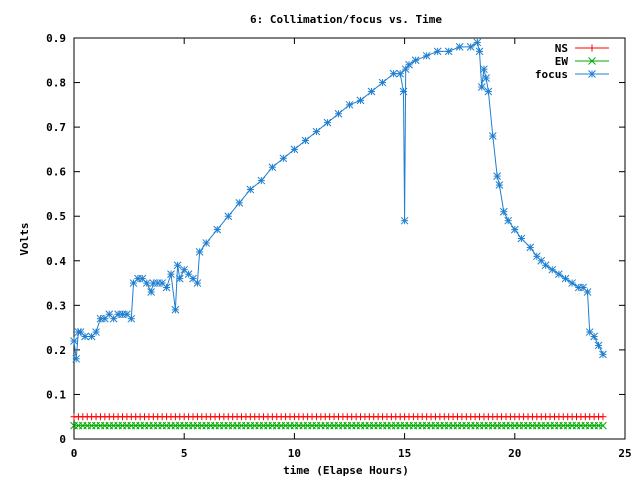 The height and width of the screenshot is (485, 640). Describe the element at coordinates (551, 74) in the screenshot. I see `legend-label: focus` at that location.